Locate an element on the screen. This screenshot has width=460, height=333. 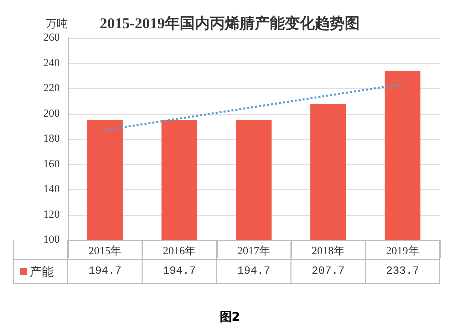
y-tick-label: 220 is located at coordinates (52, 88).